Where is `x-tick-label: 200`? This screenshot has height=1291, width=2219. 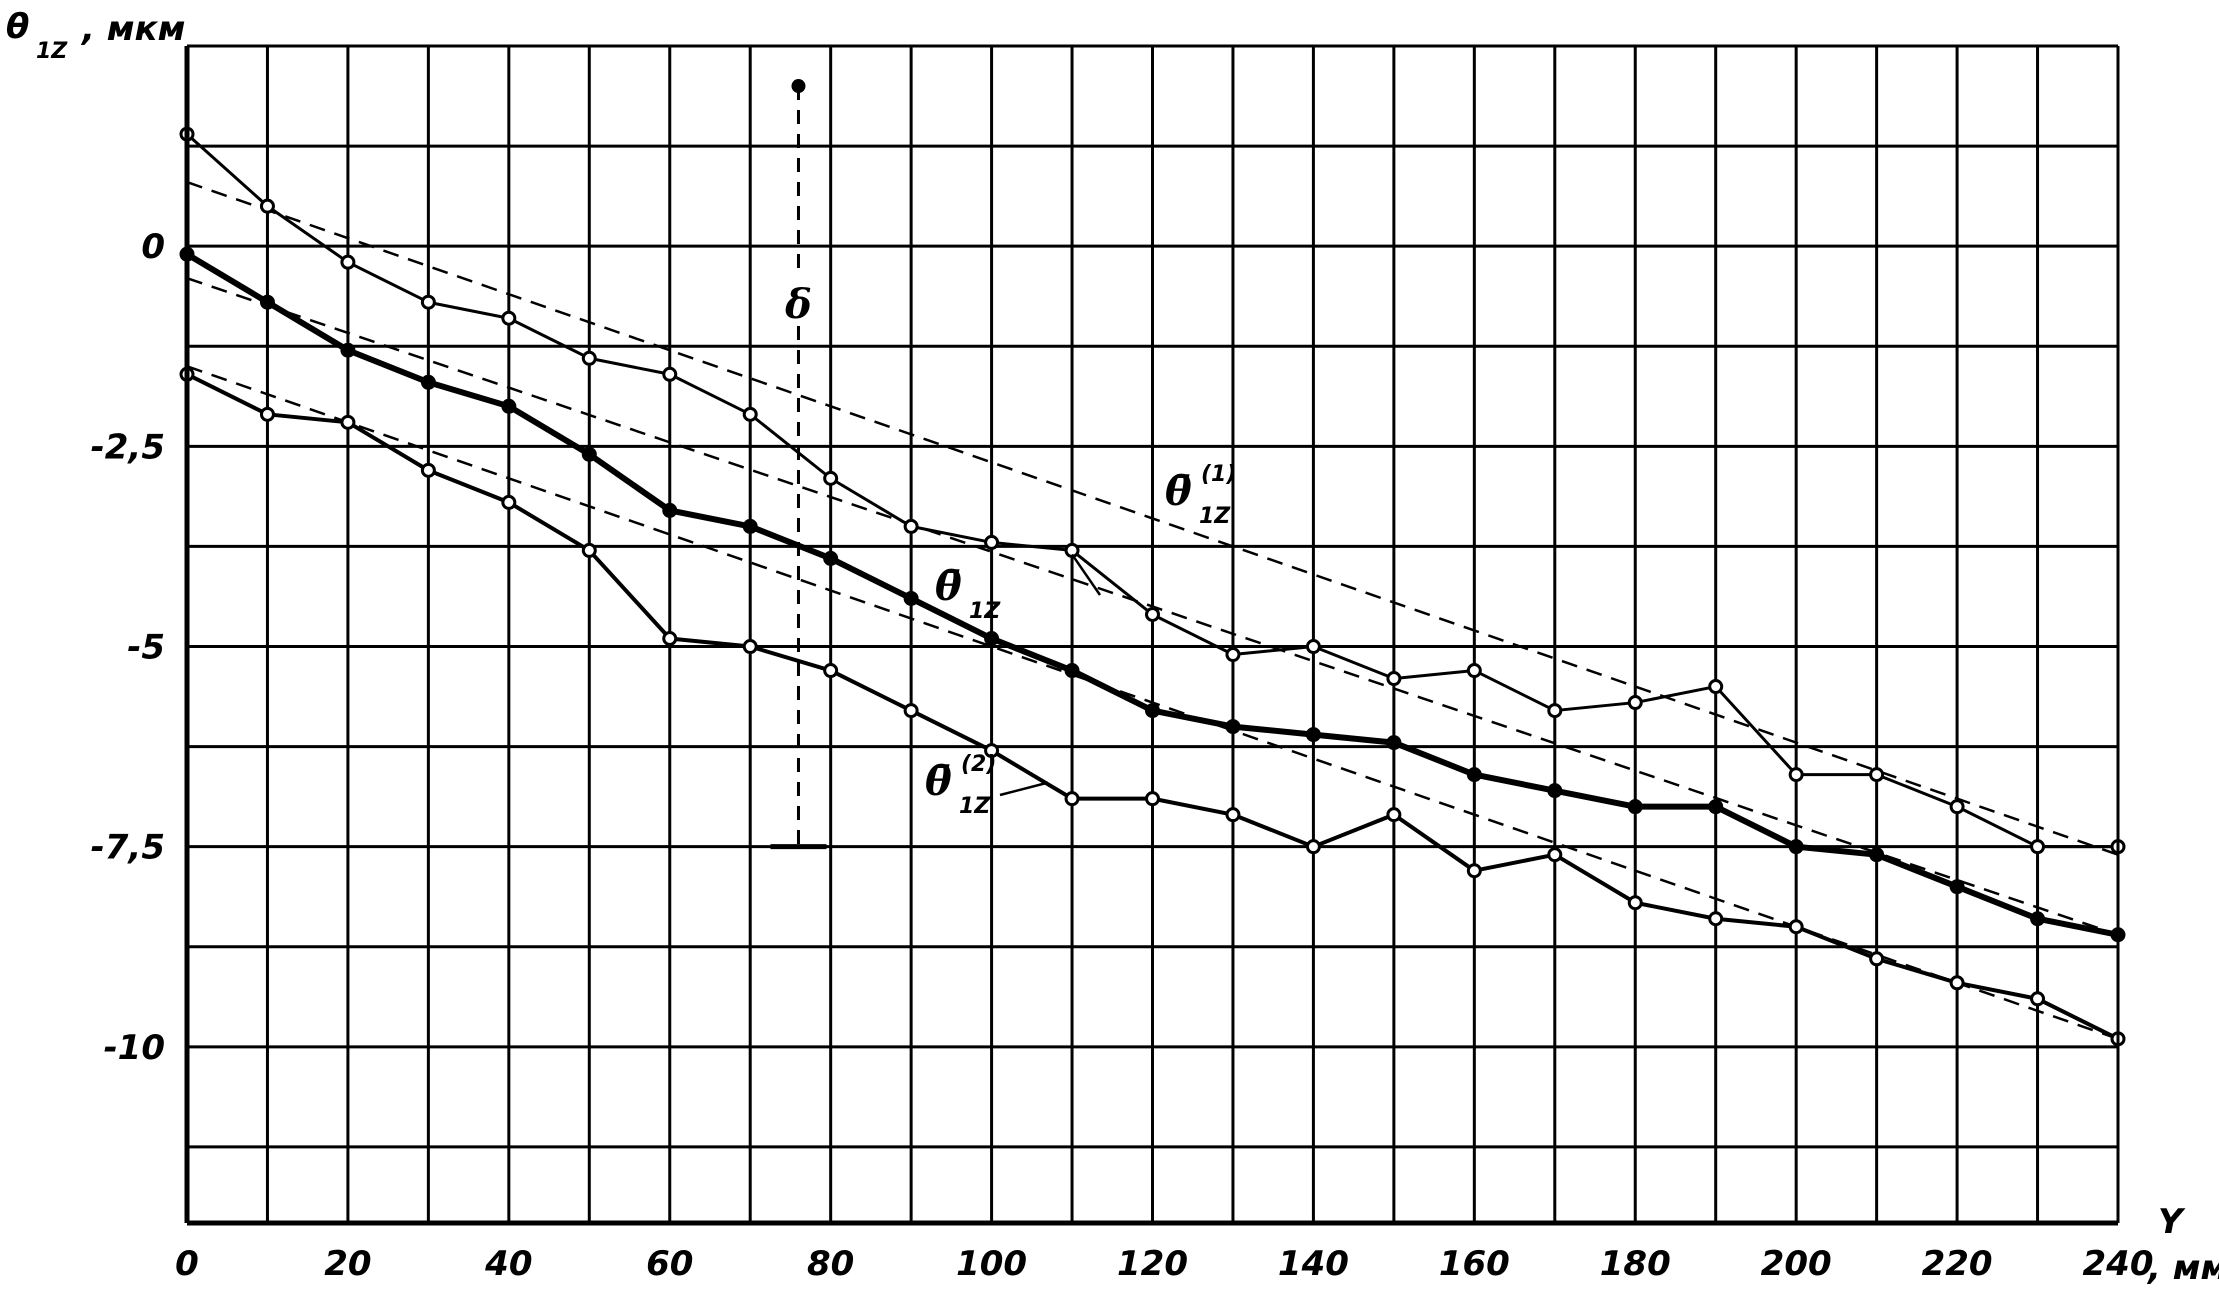
x-tick-label: 200 is located at coordinates (1796, 1264).